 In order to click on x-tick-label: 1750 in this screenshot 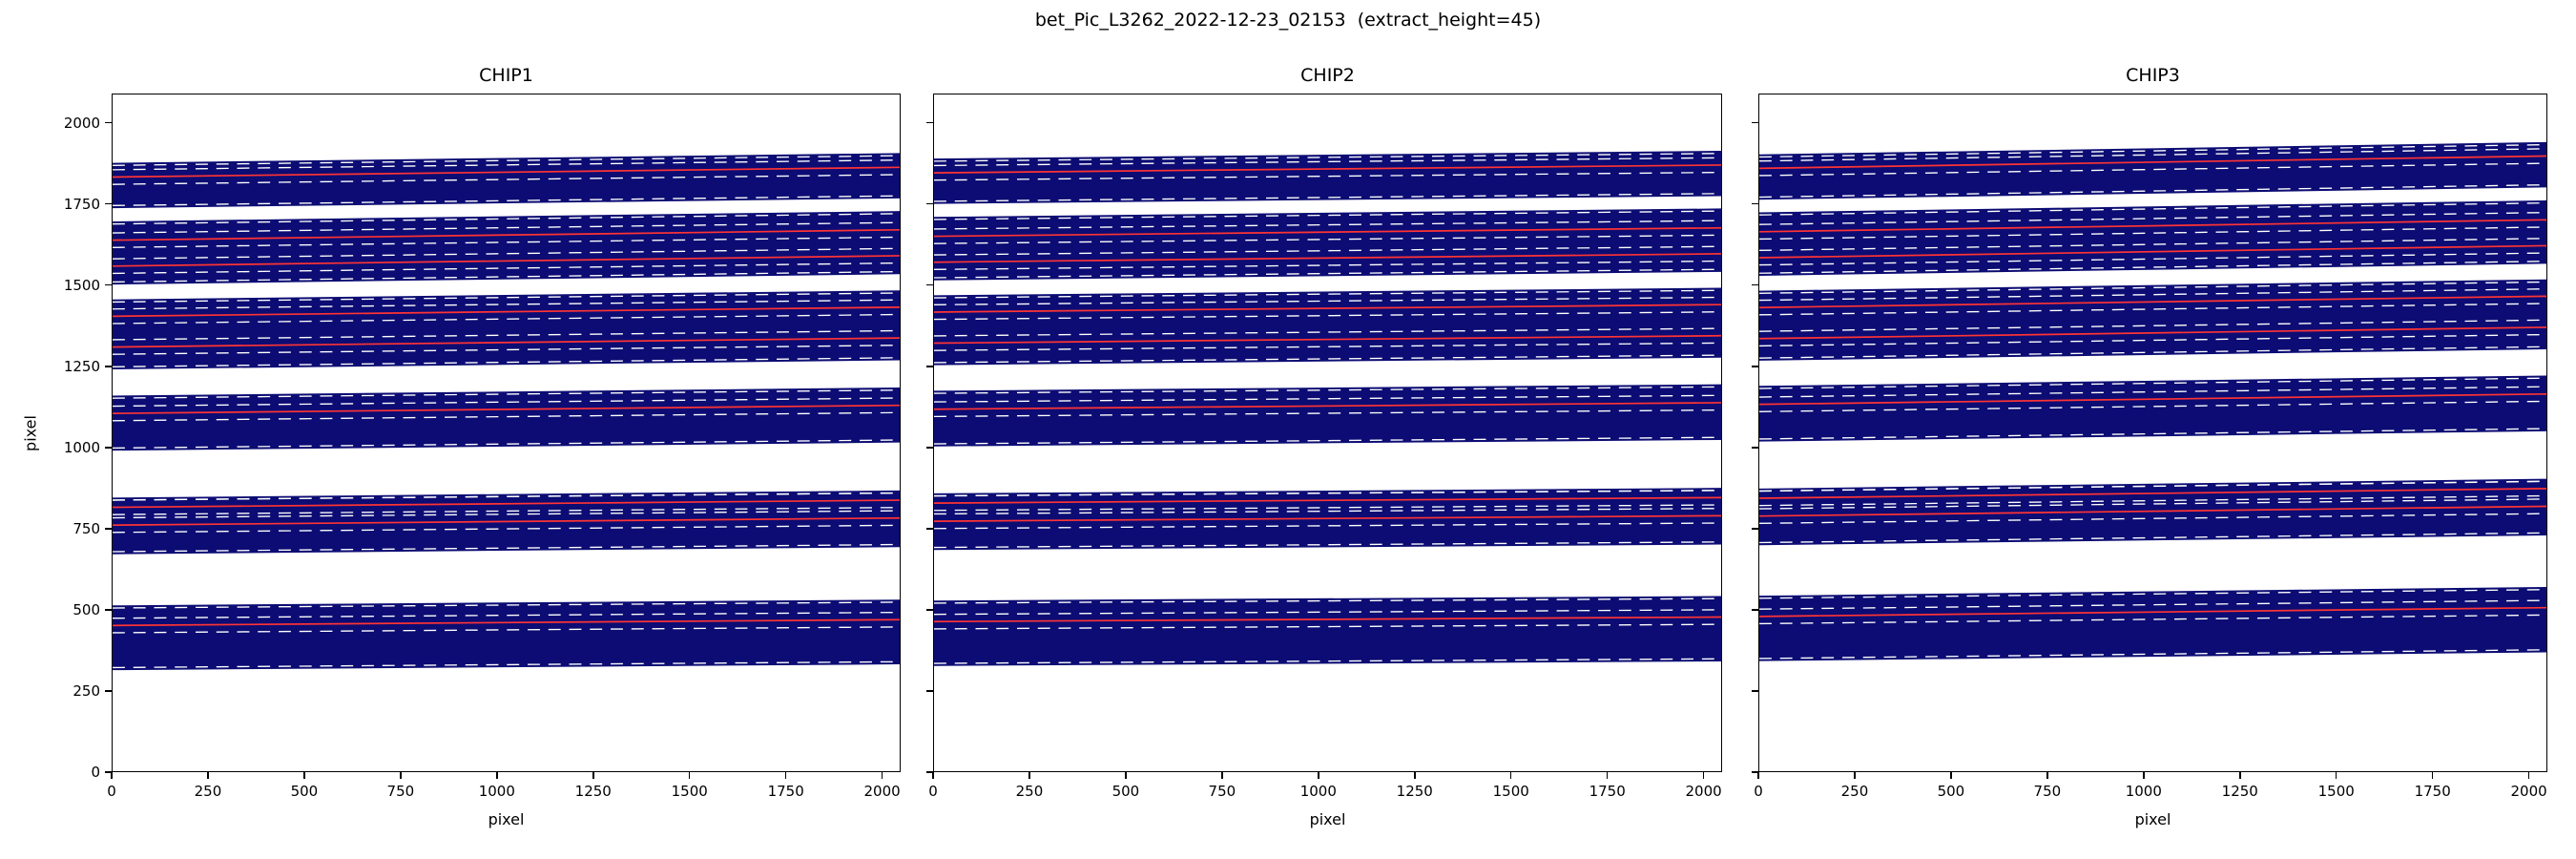, I will do `click(1607, 791)`.